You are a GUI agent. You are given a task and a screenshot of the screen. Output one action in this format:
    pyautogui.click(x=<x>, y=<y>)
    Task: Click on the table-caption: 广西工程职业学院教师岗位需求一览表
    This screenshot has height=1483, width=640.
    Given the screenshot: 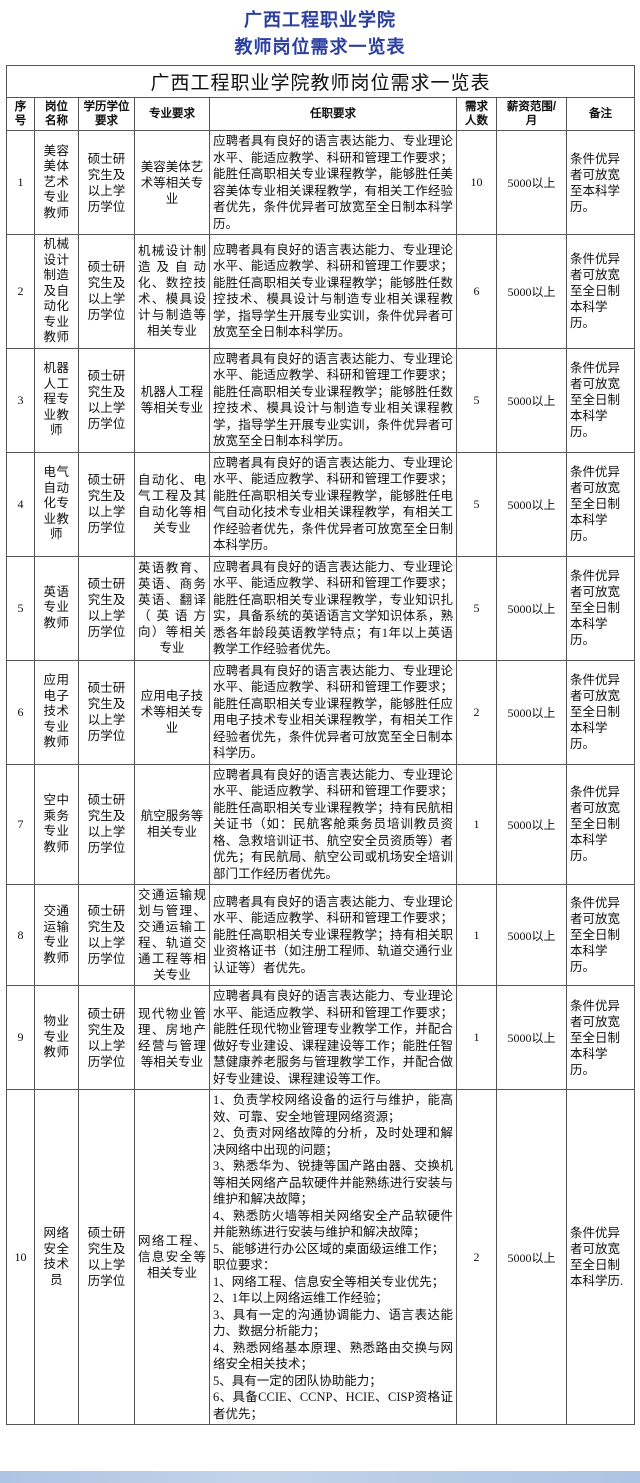 What is the action you would take?
    pyautogui.click(x=320, y=81)
    